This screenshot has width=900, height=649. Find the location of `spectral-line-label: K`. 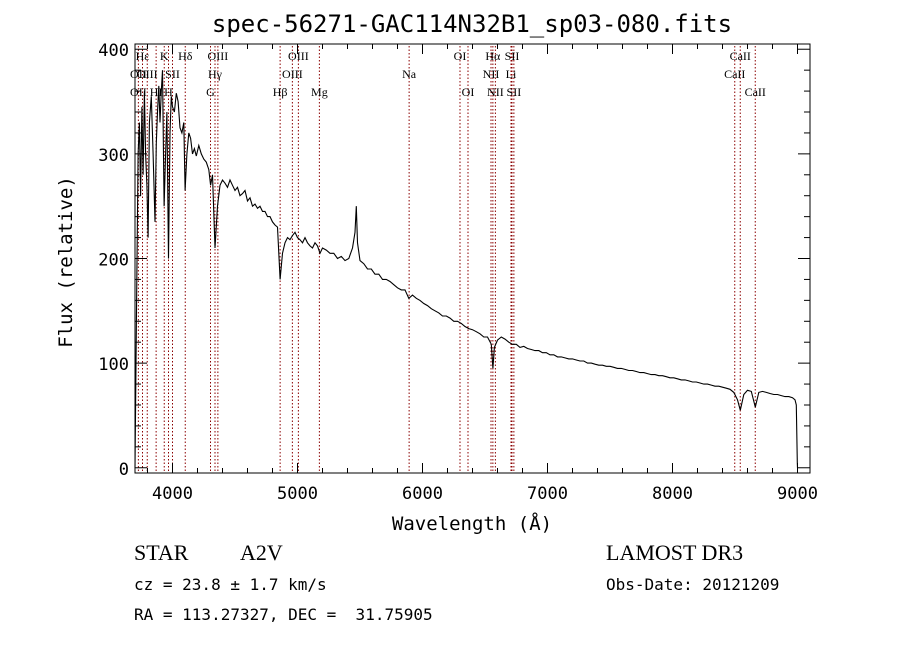

spectral-line-label: K is located at coordinates (164, 56).